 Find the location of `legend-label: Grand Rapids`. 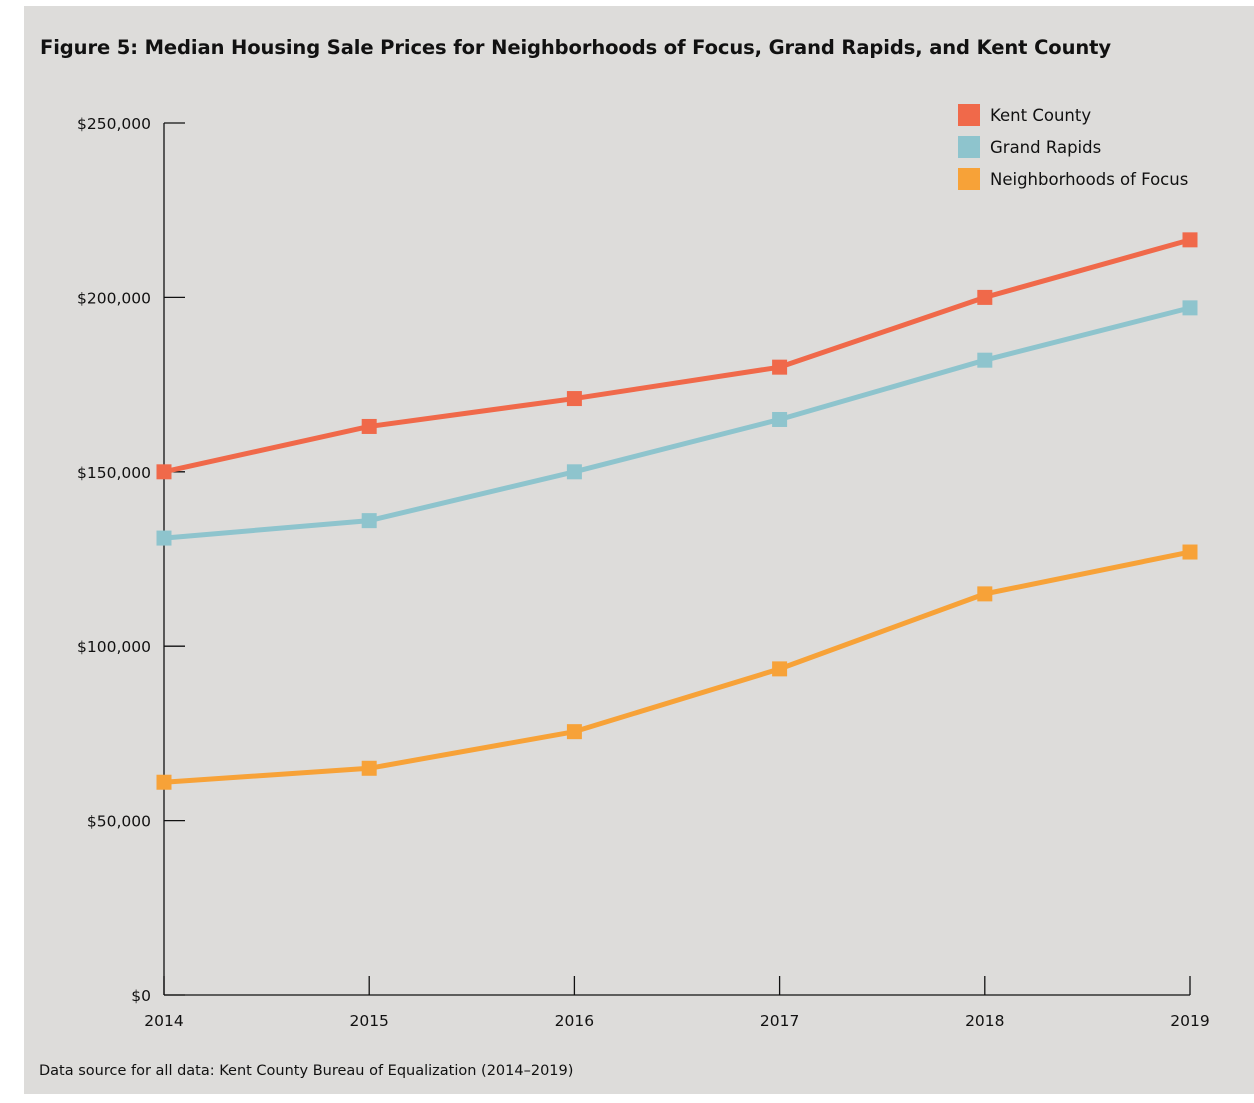

legend-label: Grand Rapids is located at coordinates (1045, 147).